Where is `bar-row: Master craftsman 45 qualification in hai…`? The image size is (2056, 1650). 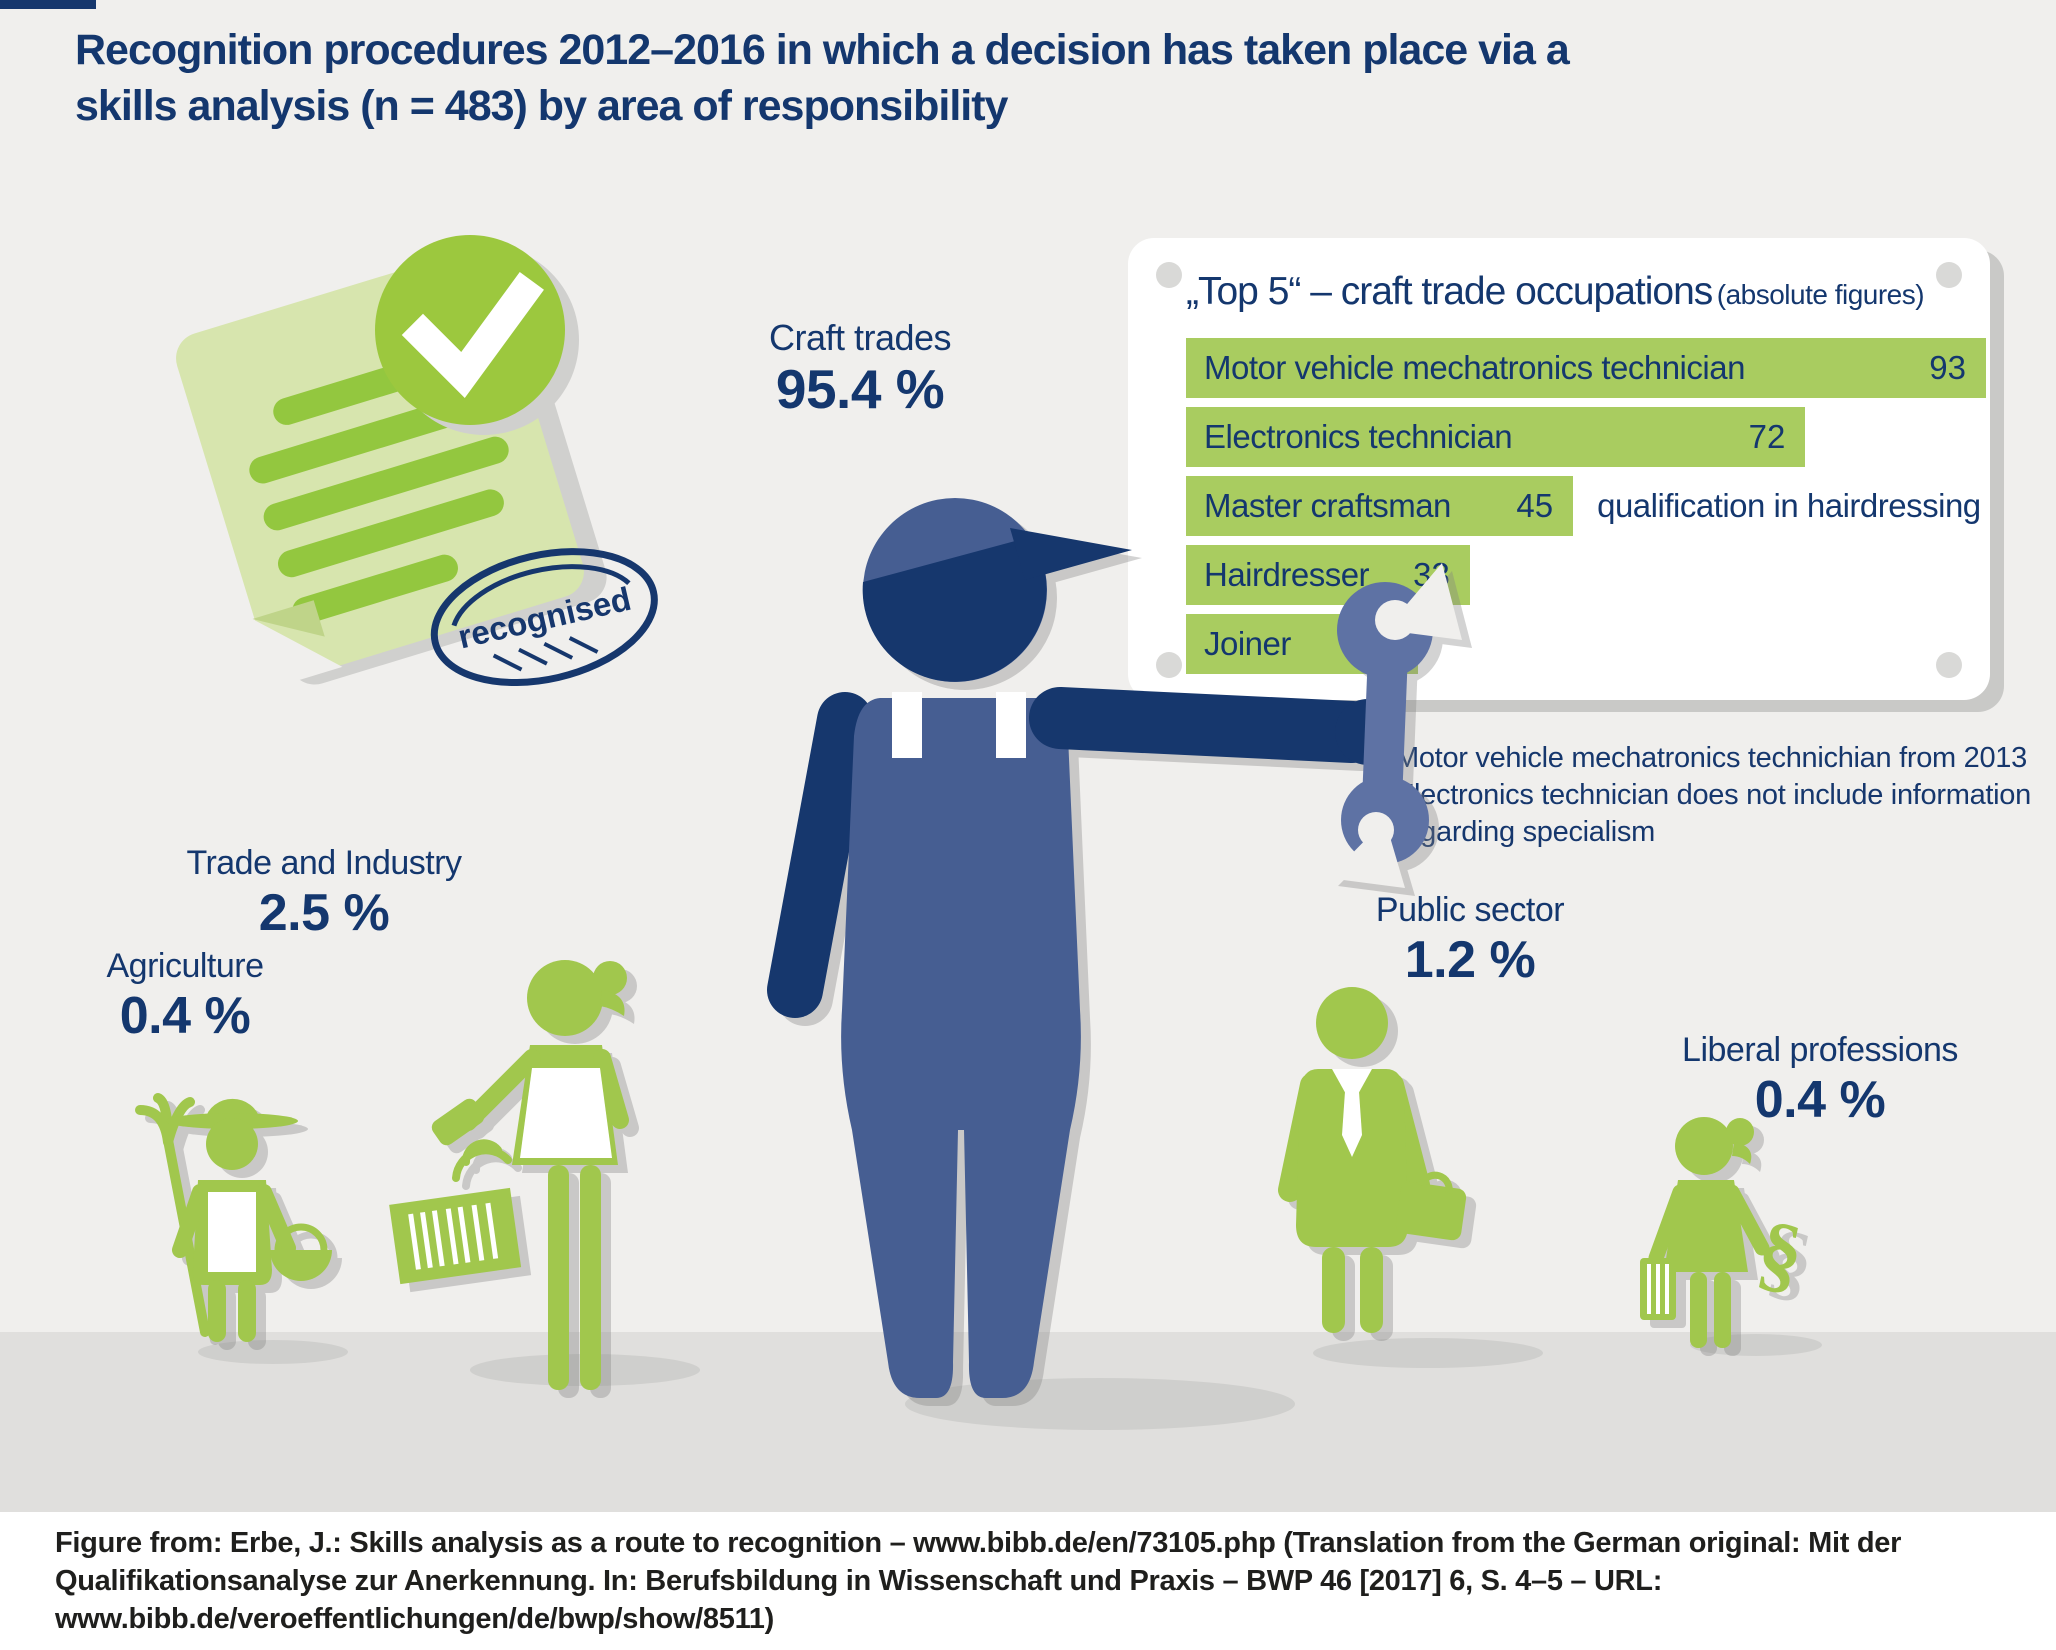
bar-row: Master craftsman 45 qualification in hai… is located at coordinates (1586, 506).